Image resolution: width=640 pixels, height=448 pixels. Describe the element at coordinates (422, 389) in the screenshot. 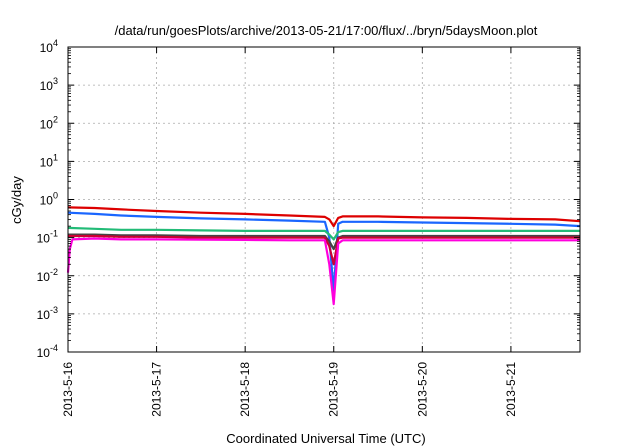

I see `x-tick-label: 2013-5-20` at that location.